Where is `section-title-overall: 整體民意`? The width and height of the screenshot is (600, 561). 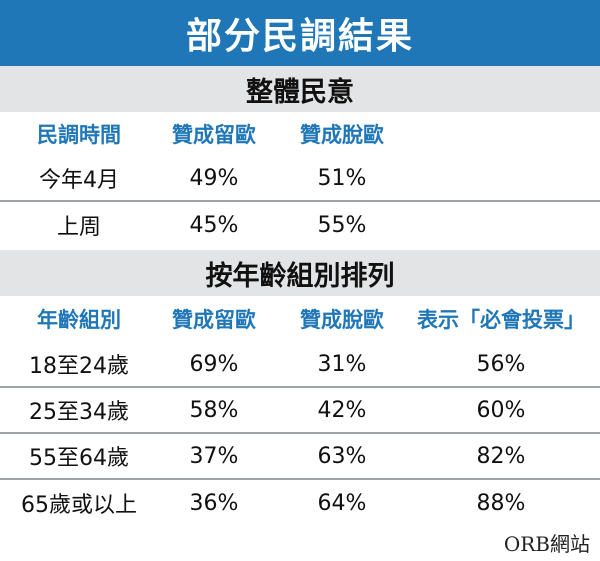 section-title-overall: 整體民意 is located at coordinates (300, 89).